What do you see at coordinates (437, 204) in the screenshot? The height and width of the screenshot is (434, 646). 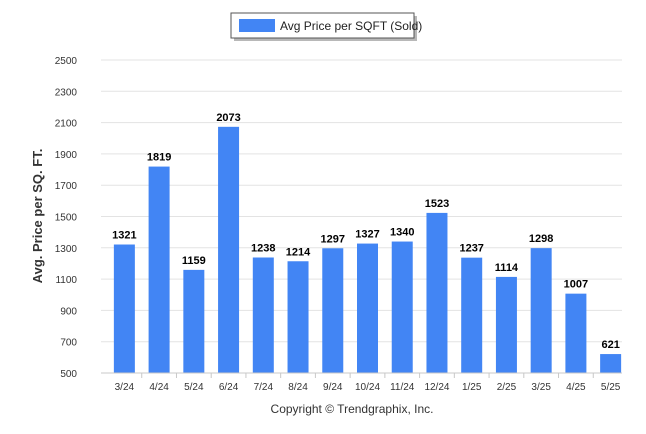 I see `bar-value-label: 1523` at bounding box center [437, 204].